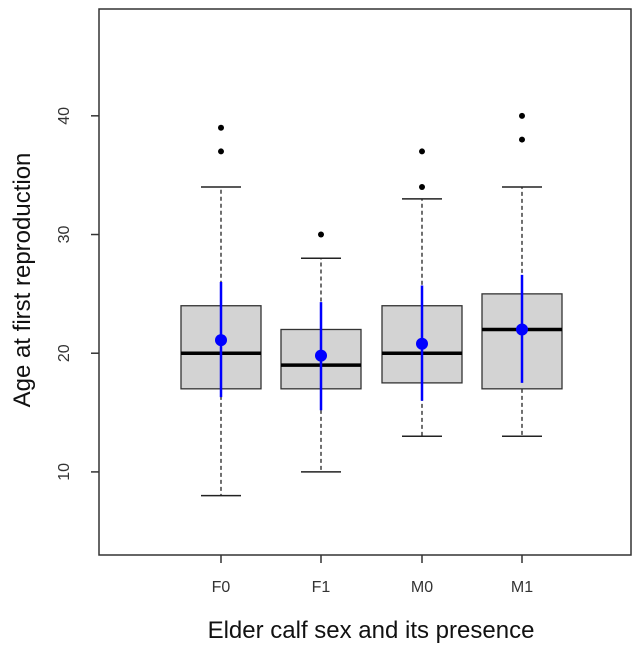 The image size is (638, 646). Describe the element at coordinates (371, 630) in the screenshot. I see `x-axis-title: Elder calf sex and its presence` at that location.